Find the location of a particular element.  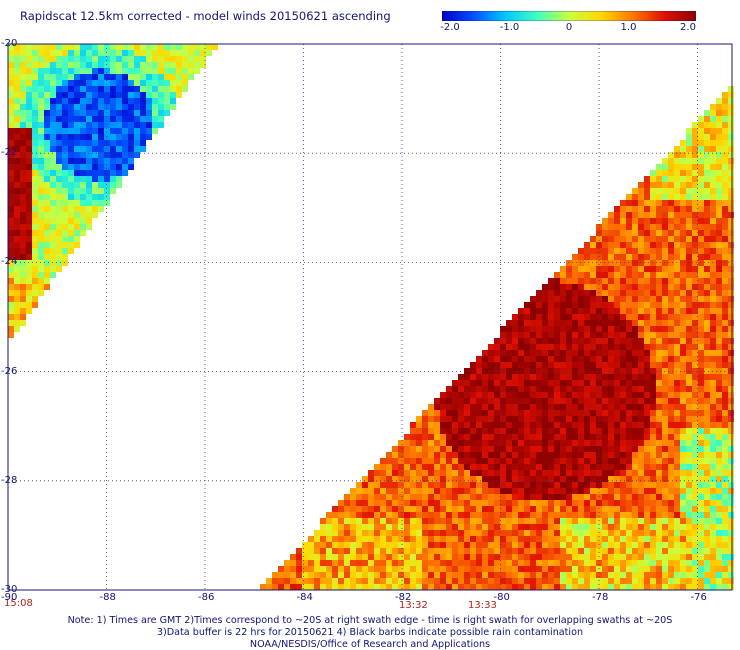

longitude-tick-label: -78 is located at coordinates (600, 597).